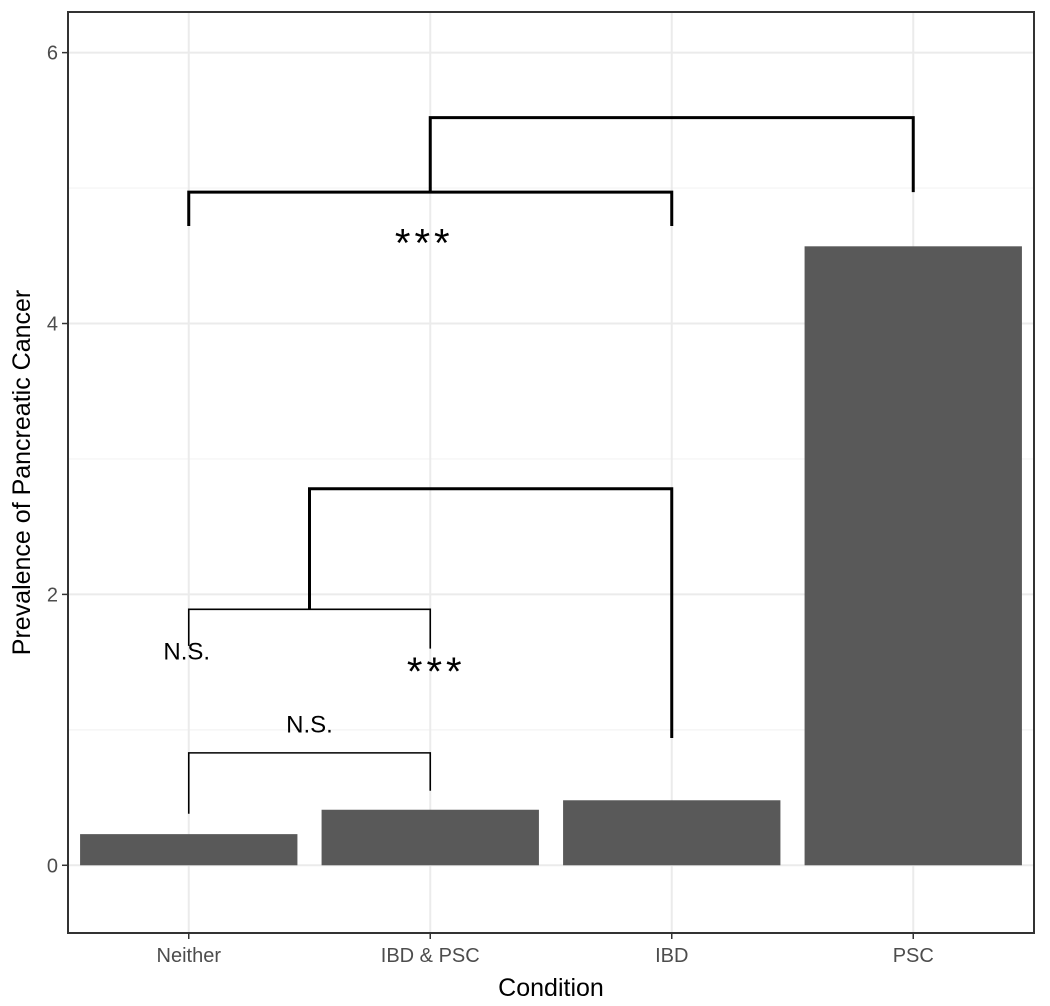 This screenshot has width=1050, height=1006. Describe the element at coordinates (913, 956) in the screenshot. I see `x-tick-label: PSC` at that location.